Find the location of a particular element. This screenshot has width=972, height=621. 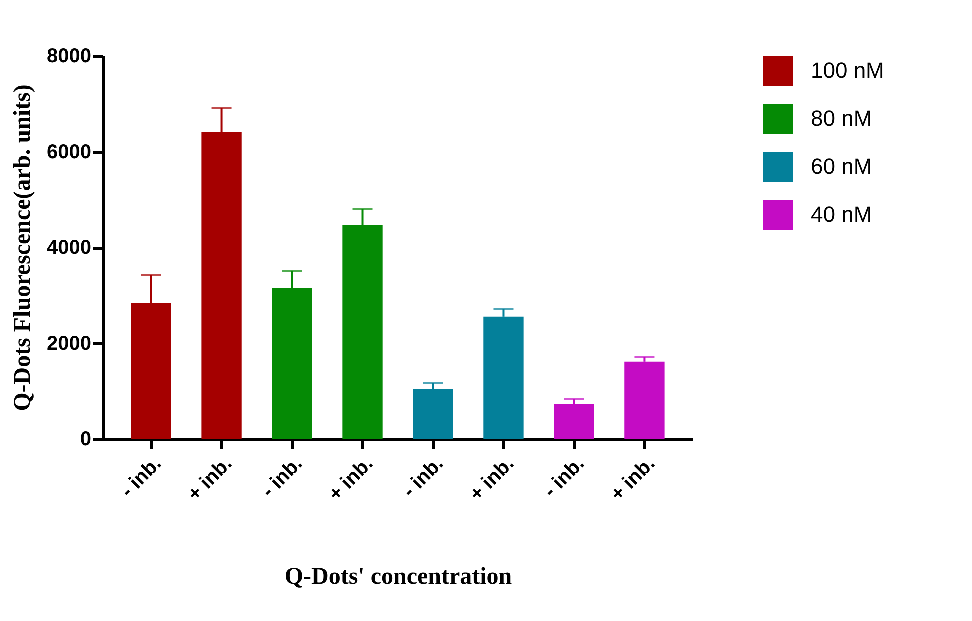

y-tick-label: 6000 is located at coordinates (69, 152).